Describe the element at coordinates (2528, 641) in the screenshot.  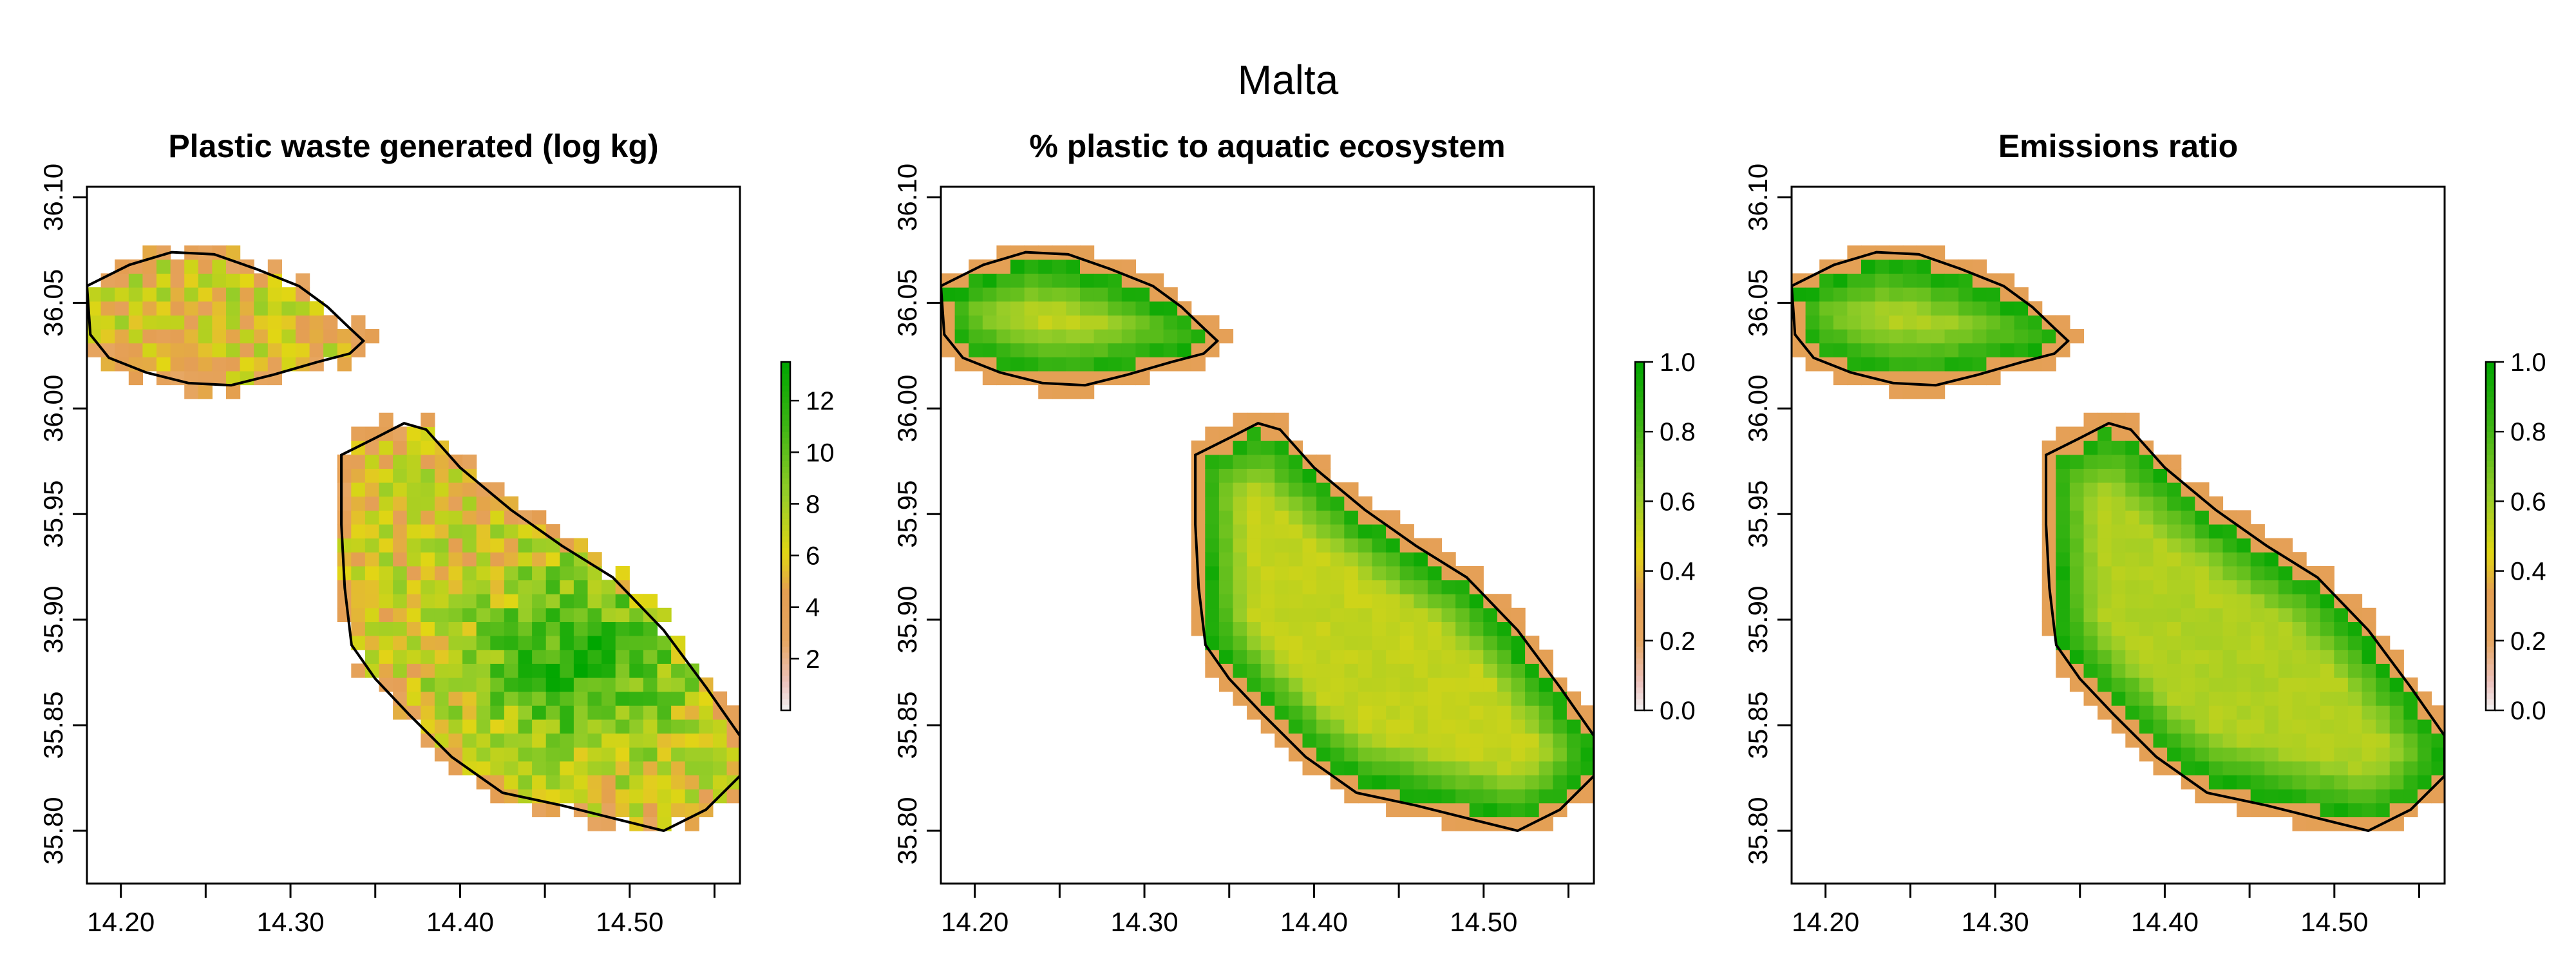
I see `colorbar-tick-label: 0.2` at that location.